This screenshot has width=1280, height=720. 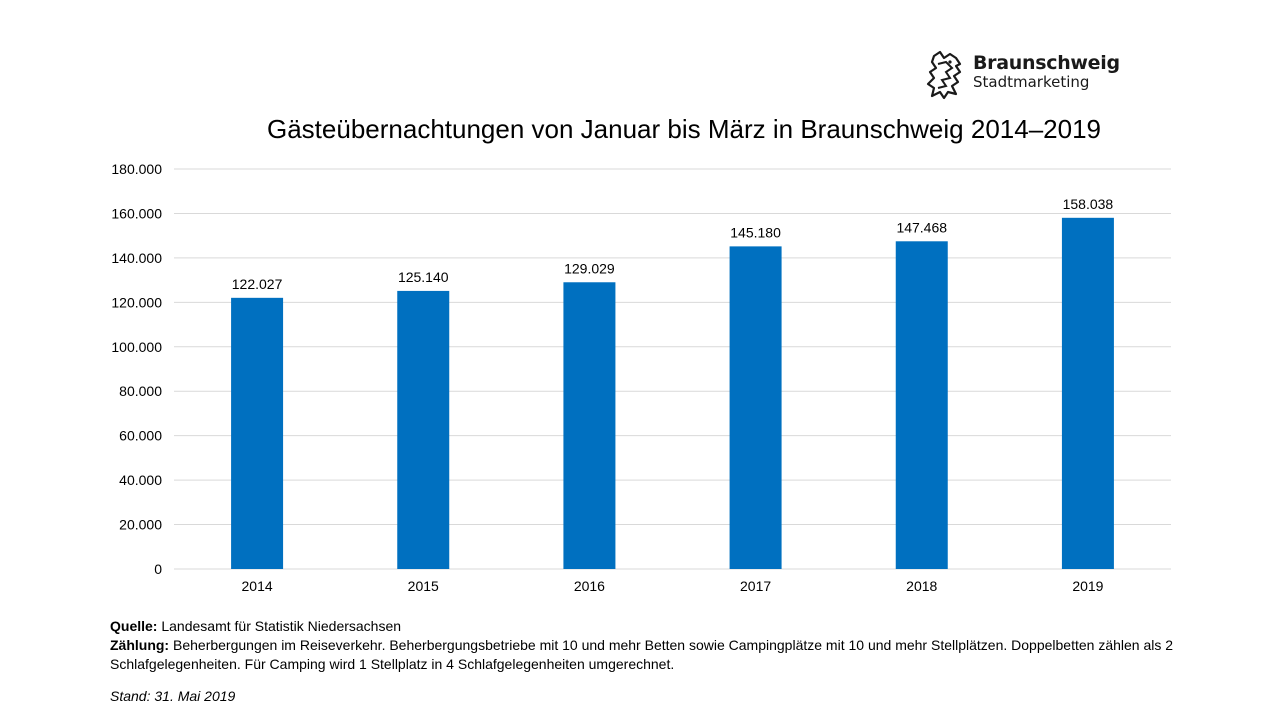 What do you see at coordinates (1087, 586) in the screenshot?
I see `x-tick-label: 2019` at bounding box center [1087, 586].